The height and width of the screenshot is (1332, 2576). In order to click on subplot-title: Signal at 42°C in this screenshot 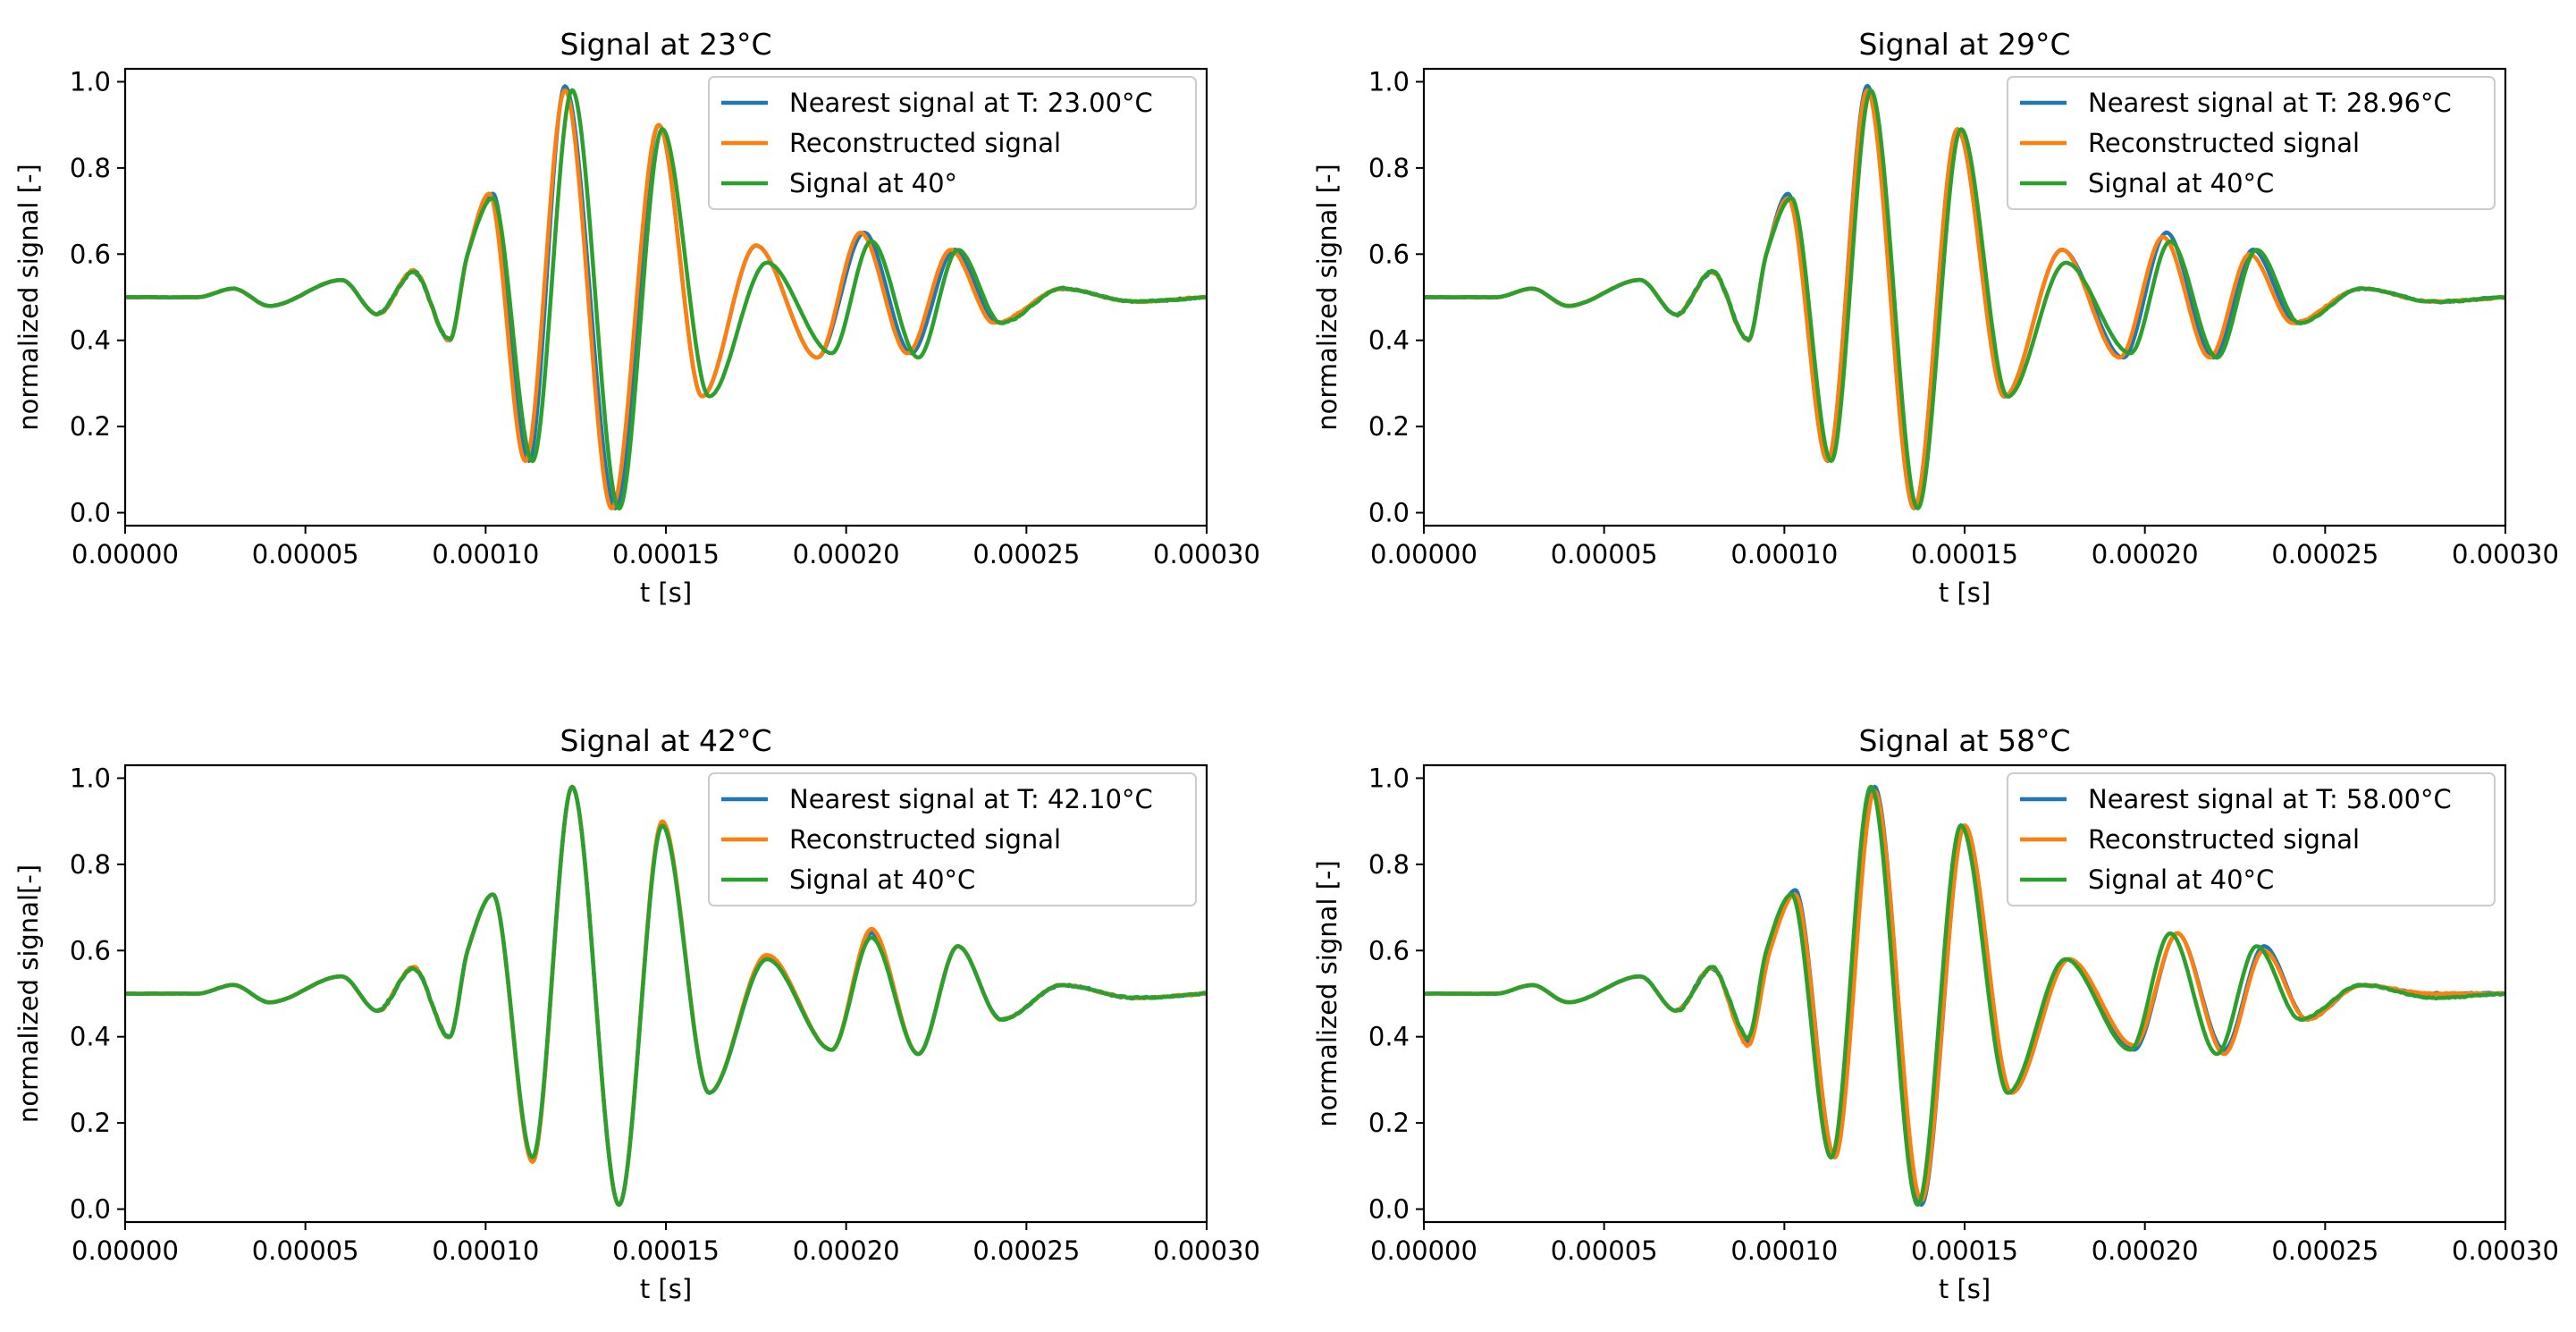, I will do `click(666, 740)`.